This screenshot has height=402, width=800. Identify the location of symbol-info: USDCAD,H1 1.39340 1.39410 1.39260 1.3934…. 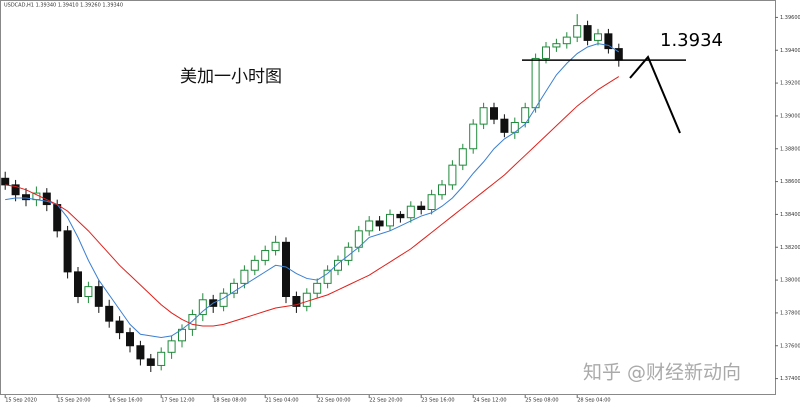
(63, 6).